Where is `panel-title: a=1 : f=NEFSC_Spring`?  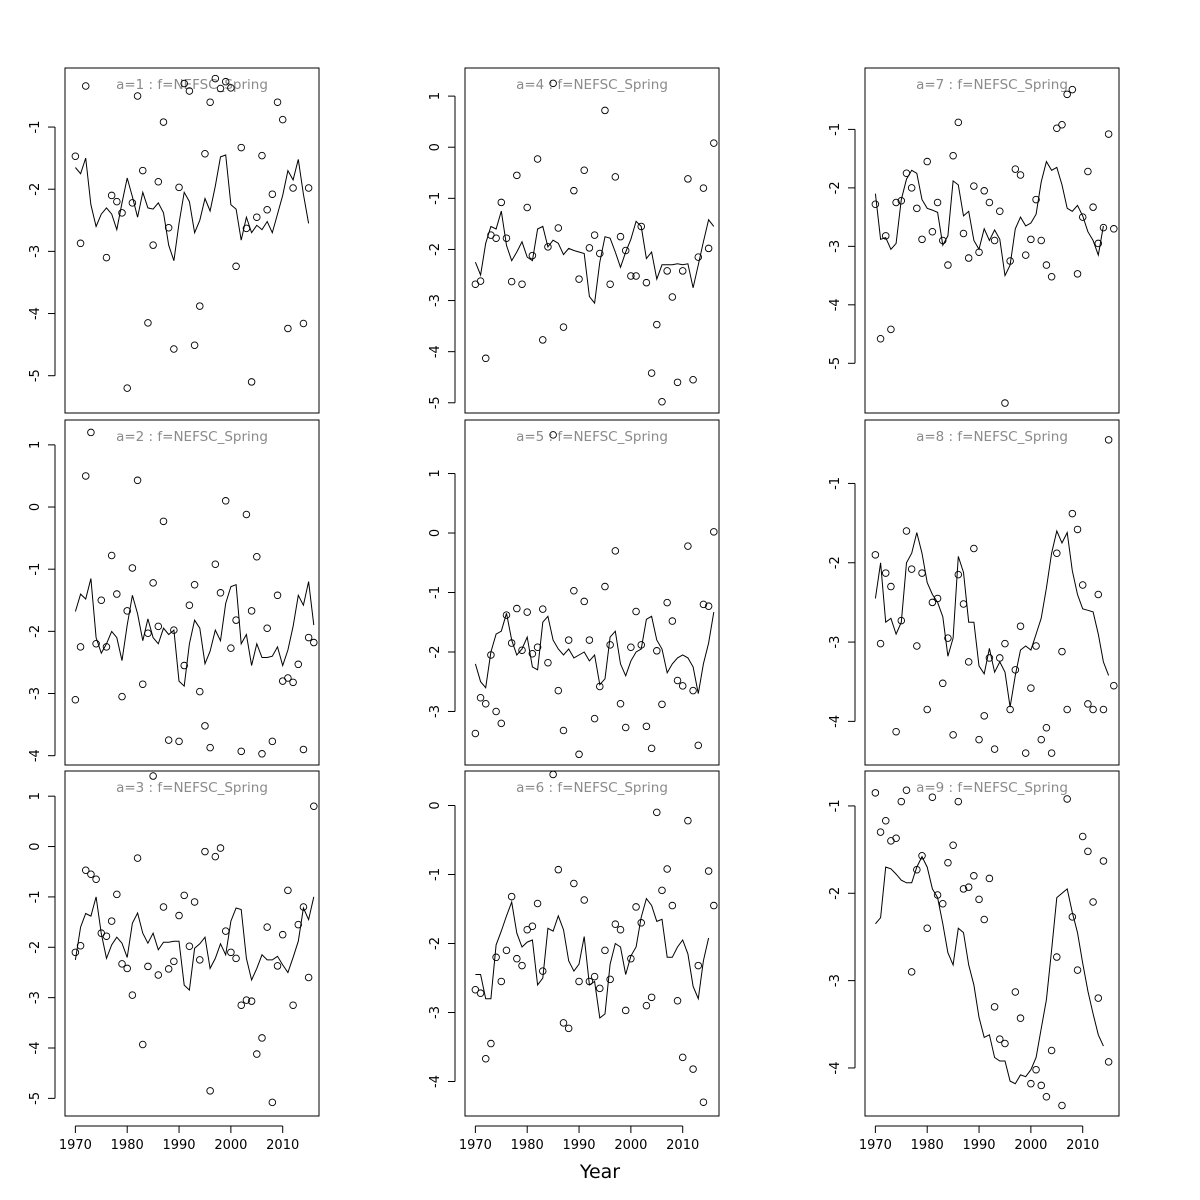 panel-title: a=1 : f=NEFSC_Spring is located at coordinates (192, 85).